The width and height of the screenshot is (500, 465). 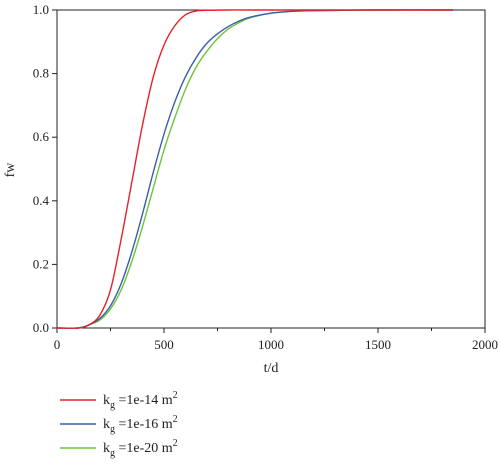 I want to click on y-tick-label: 0.0, so click(x=41, y=327).